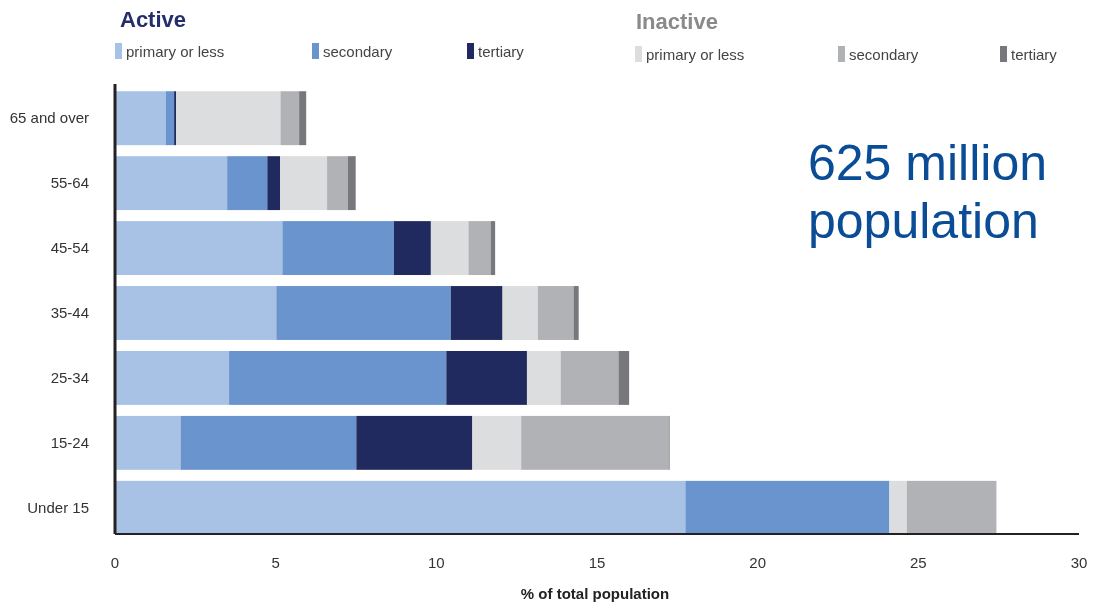 Image resolution: width=1098 pixels, height=610 pixels. What do you see at coordinates (69, 248) in the screenshot?
I see `y-tick-label: 45-54` at bounding box center [69, 248].